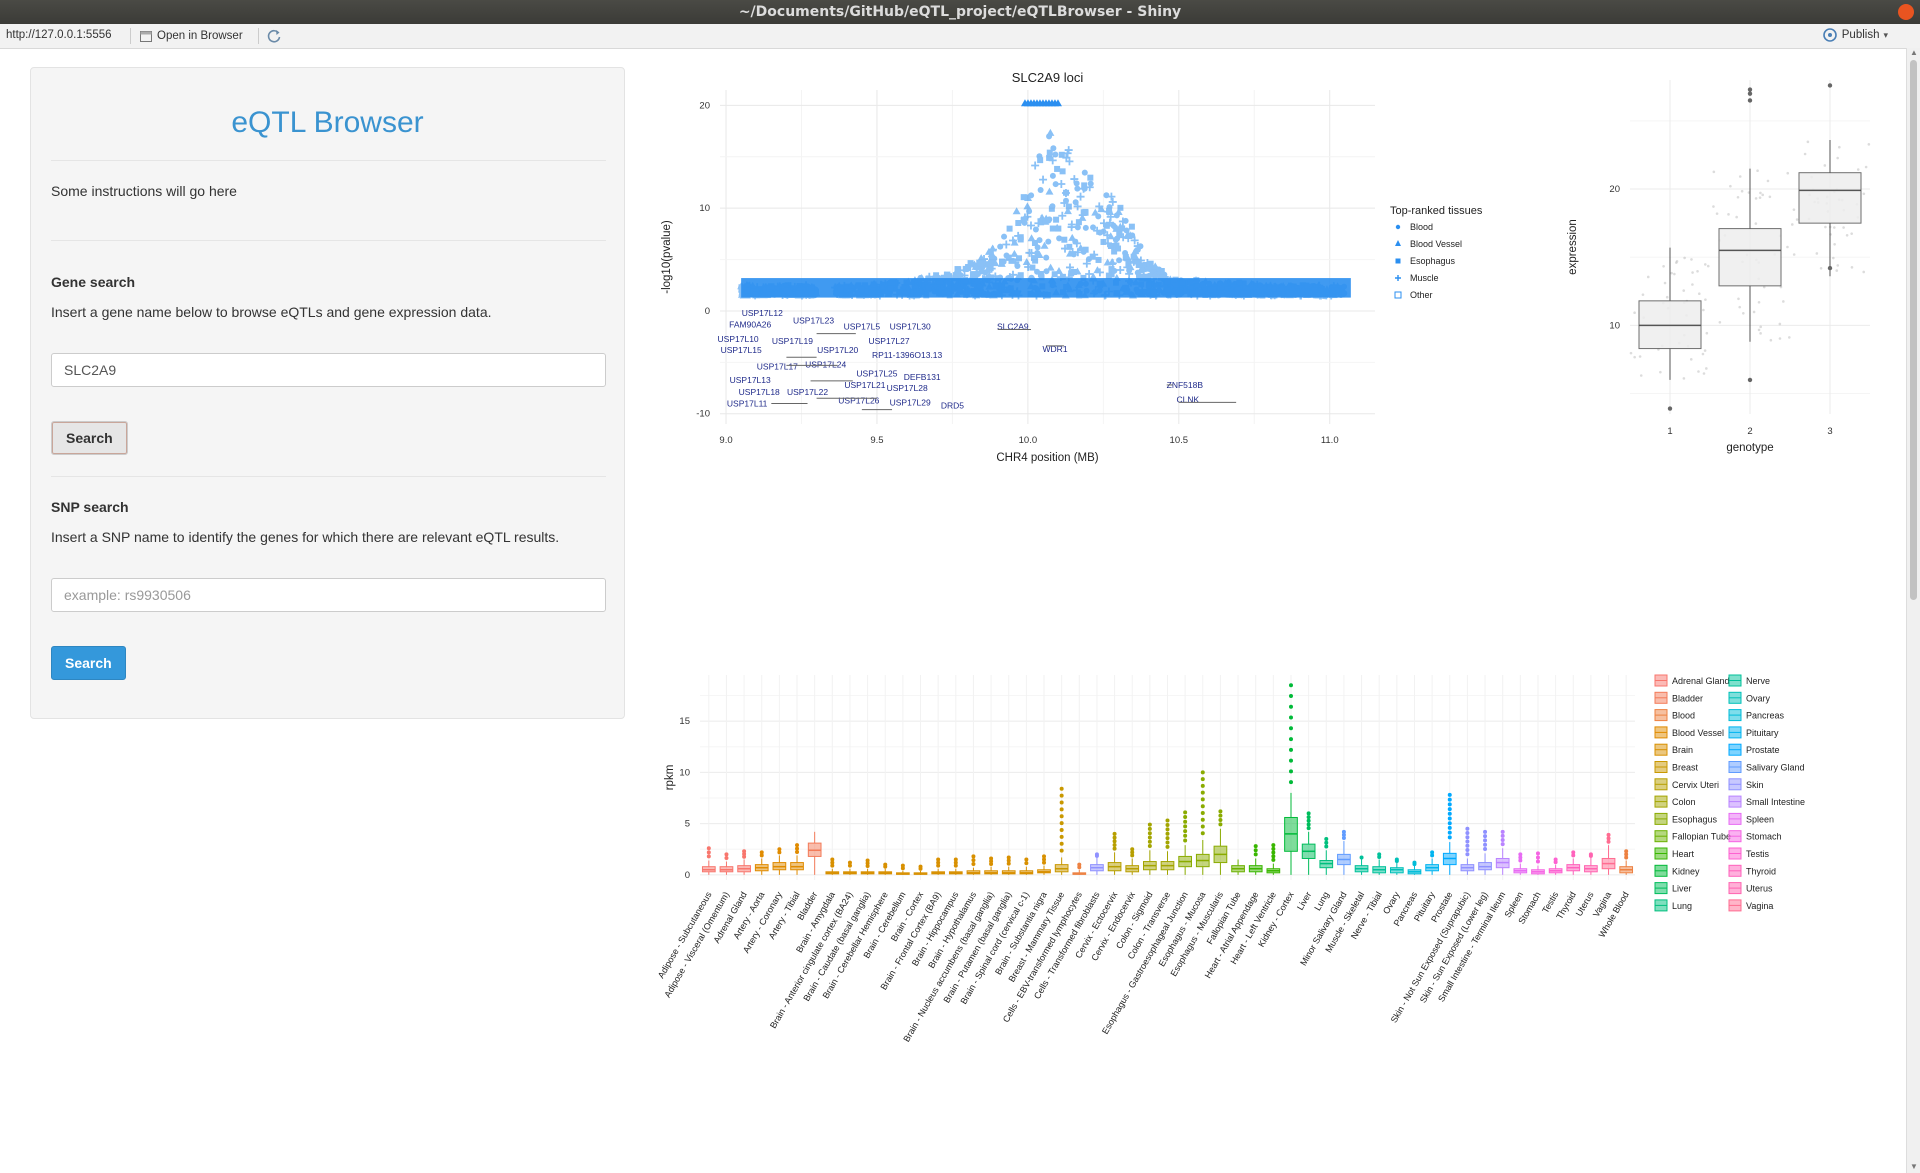 This screenshot has width=1920, height=1173. What do you see at coordinates (1906, 12) in the screenshot?
I see `close-window-button` at bounding box center [1906, 12].